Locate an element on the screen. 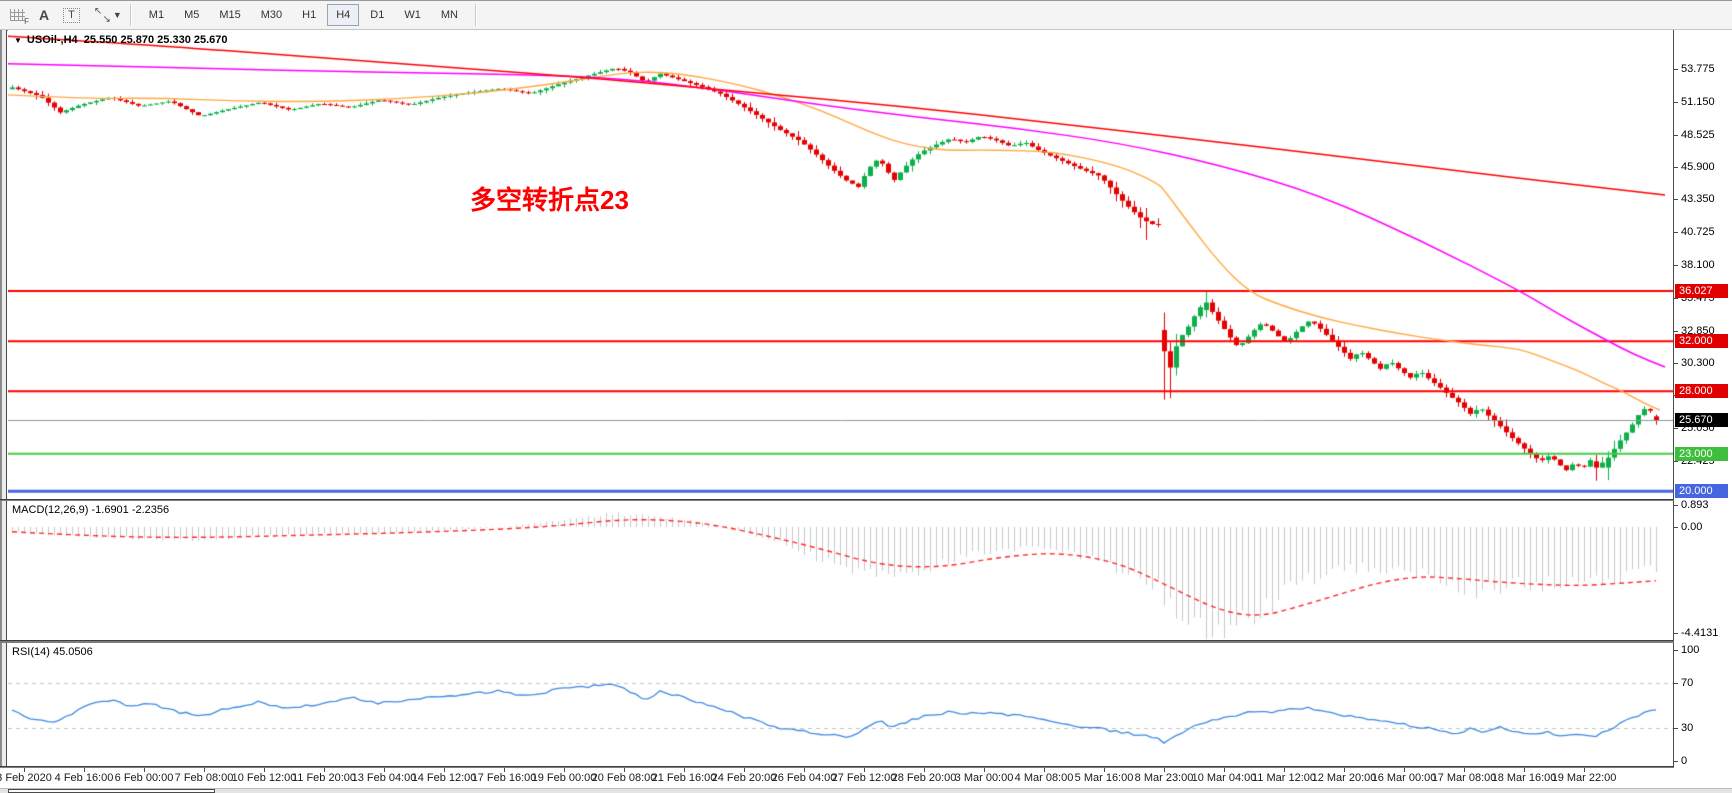 This screenshot has height=793, width=1732. scale-label: 51.150 is located at coordinates (1698, 101).